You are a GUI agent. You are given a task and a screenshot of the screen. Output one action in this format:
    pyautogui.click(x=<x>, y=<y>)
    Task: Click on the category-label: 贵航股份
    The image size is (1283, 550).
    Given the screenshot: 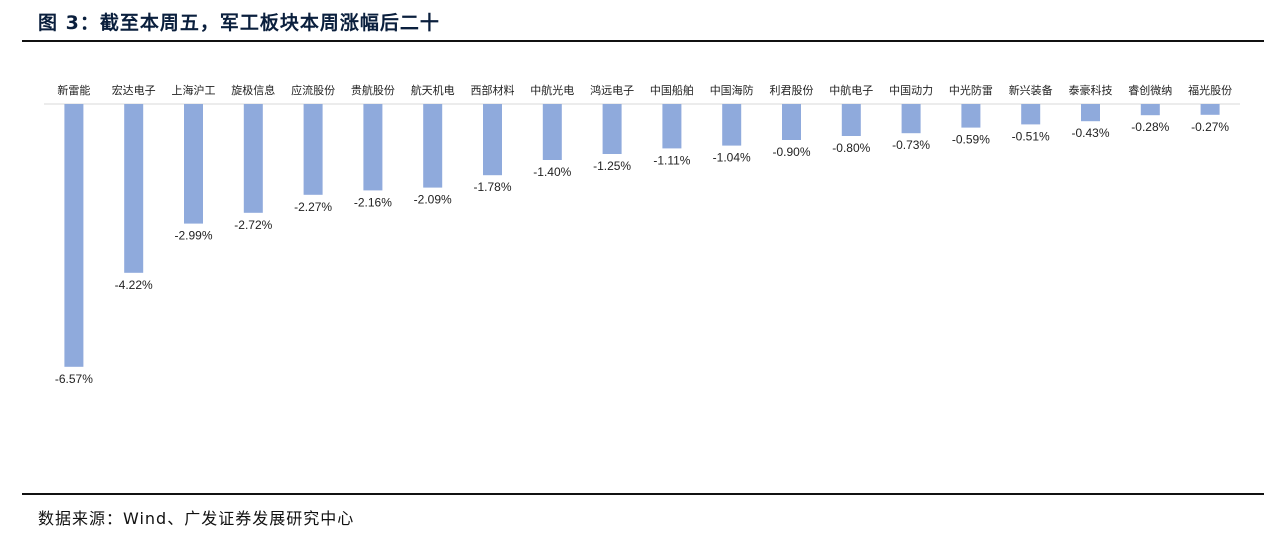 What is the action you would take?
    pyautogui.click(x=373, y=90)
    